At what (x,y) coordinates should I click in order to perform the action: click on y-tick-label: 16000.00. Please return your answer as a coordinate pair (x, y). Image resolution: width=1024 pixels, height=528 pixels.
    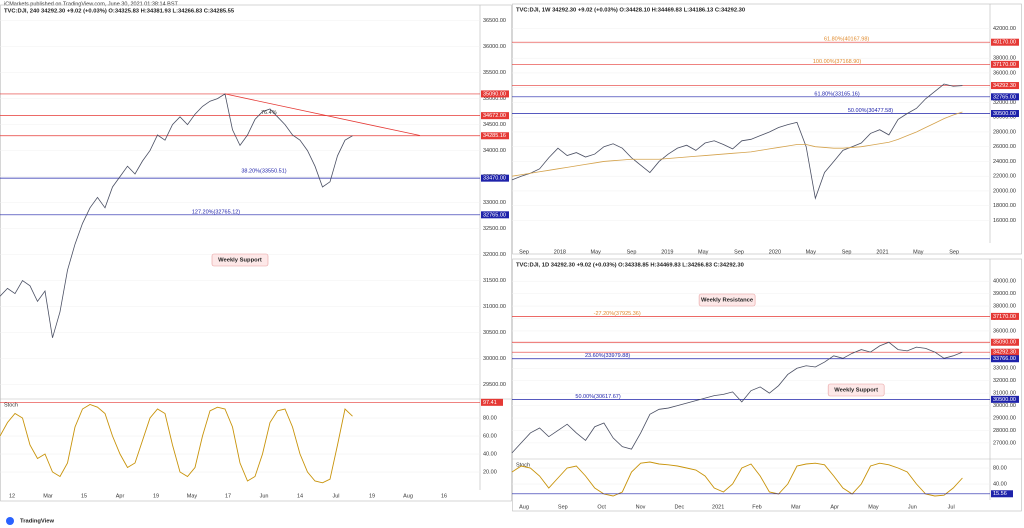
    Looking at the image, I should click on (1004, 221).